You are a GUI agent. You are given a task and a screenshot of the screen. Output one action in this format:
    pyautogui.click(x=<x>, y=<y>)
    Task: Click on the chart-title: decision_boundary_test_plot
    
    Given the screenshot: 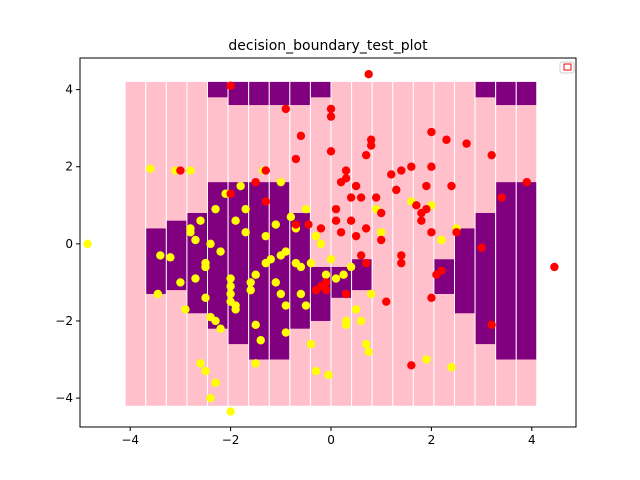 What is the action you would take?
    pyautogui.click(x=328, y=46)
    